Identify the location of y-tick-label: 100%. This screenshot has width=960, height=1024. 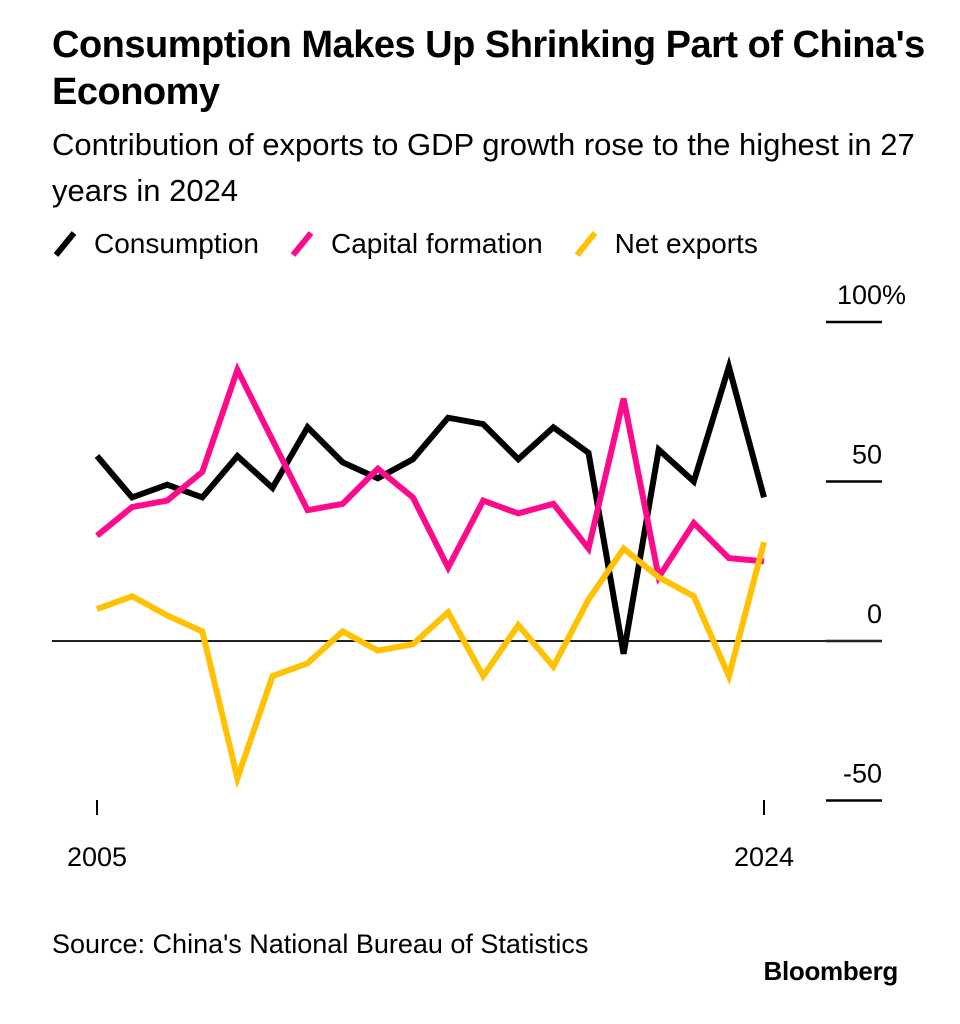
(871, 295).